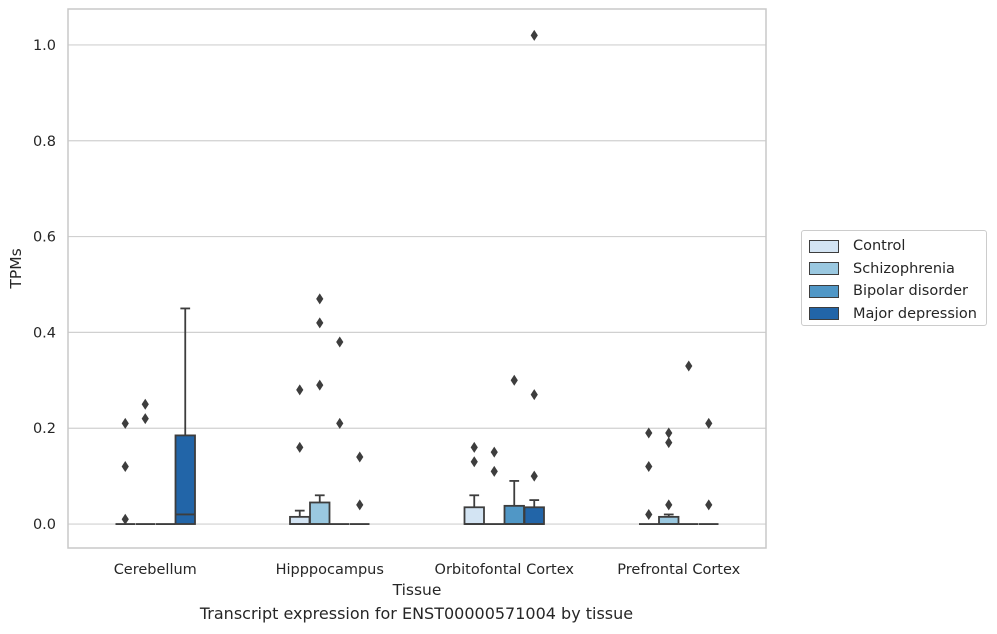 This screenshot has height=634, width=997. I want to click on legend-item: Schizophrenia, so click(894, 269).